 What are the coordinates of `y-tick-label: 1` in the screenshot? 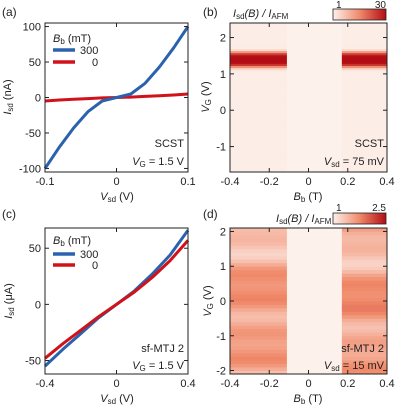 It's located at (223, 75).